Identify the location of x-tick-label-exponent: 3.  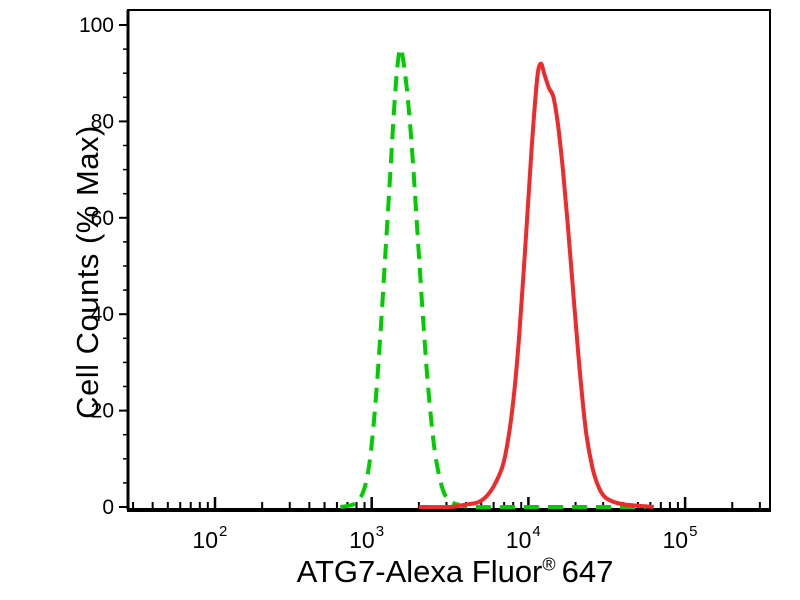
(380, 531).